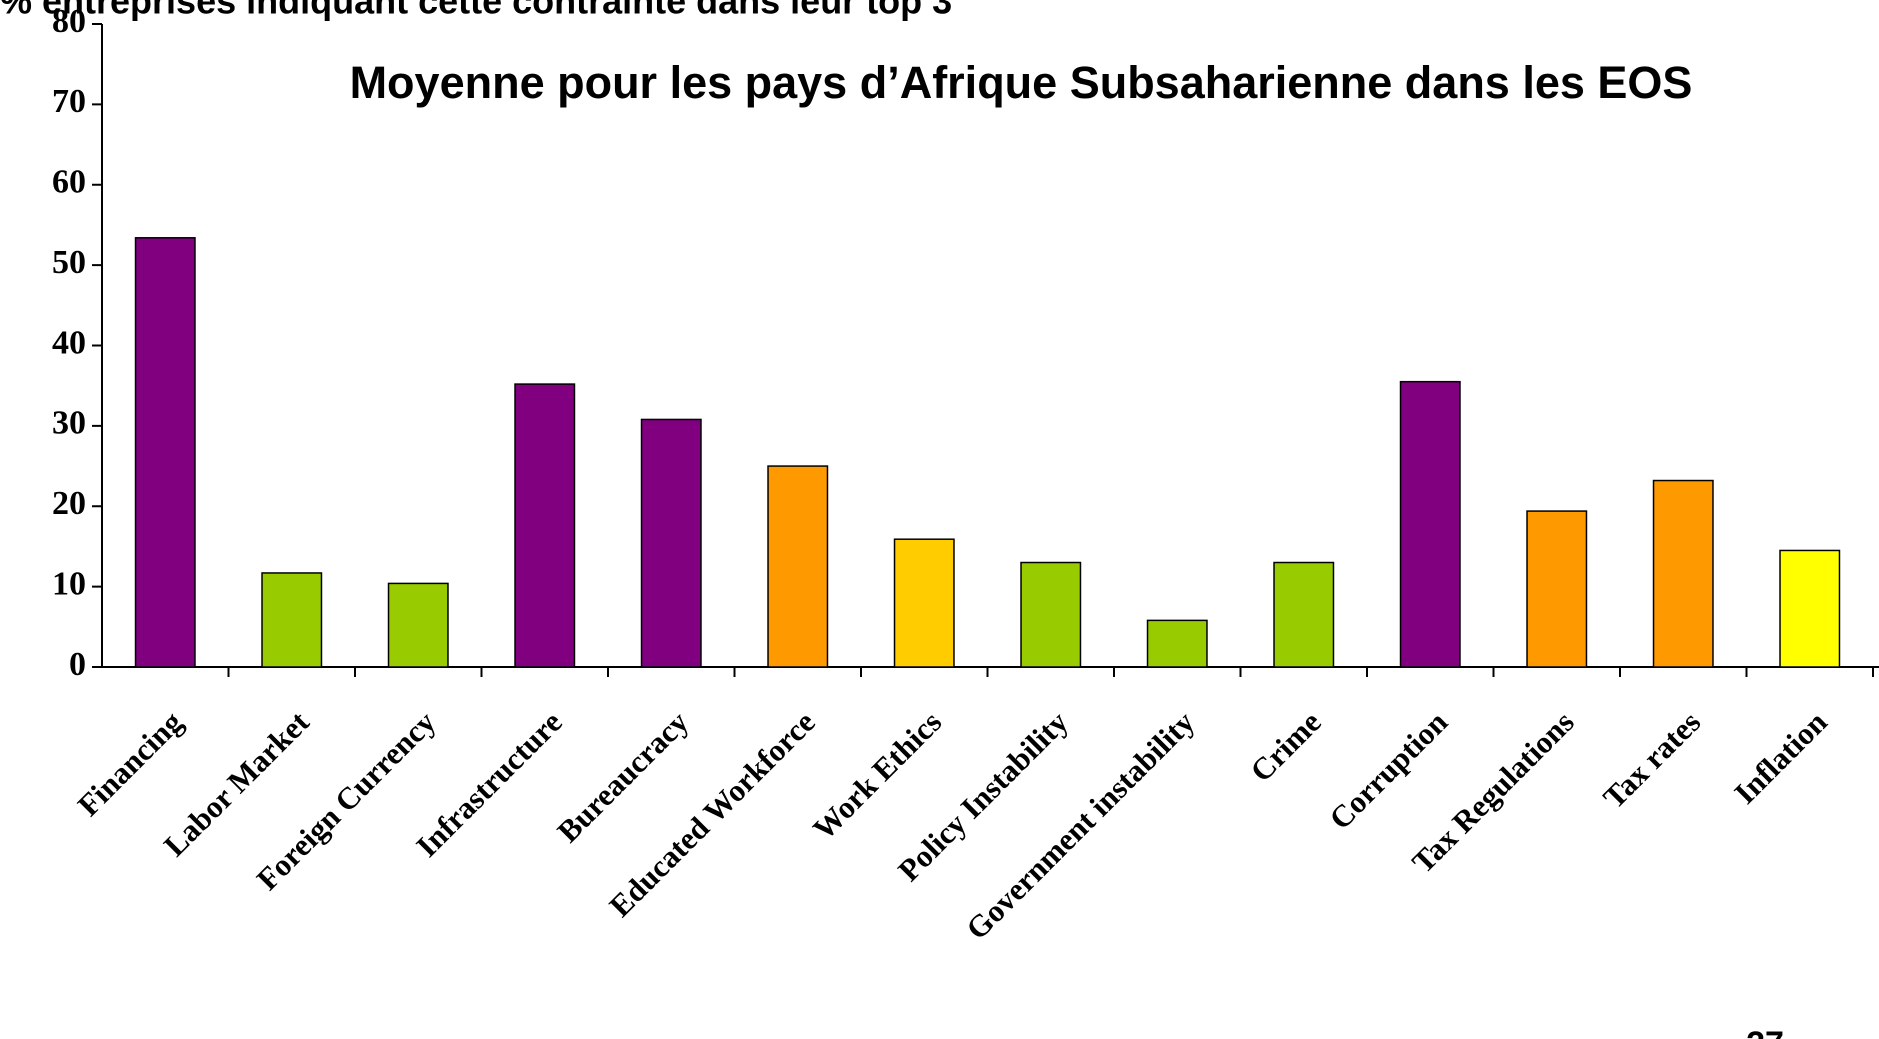 The image size is (1879, 1039). What do you see at coordinates (877, 775) in the screenshot?
I see `x-tick-label: Work Ethics` at bounding box center [877, 775].